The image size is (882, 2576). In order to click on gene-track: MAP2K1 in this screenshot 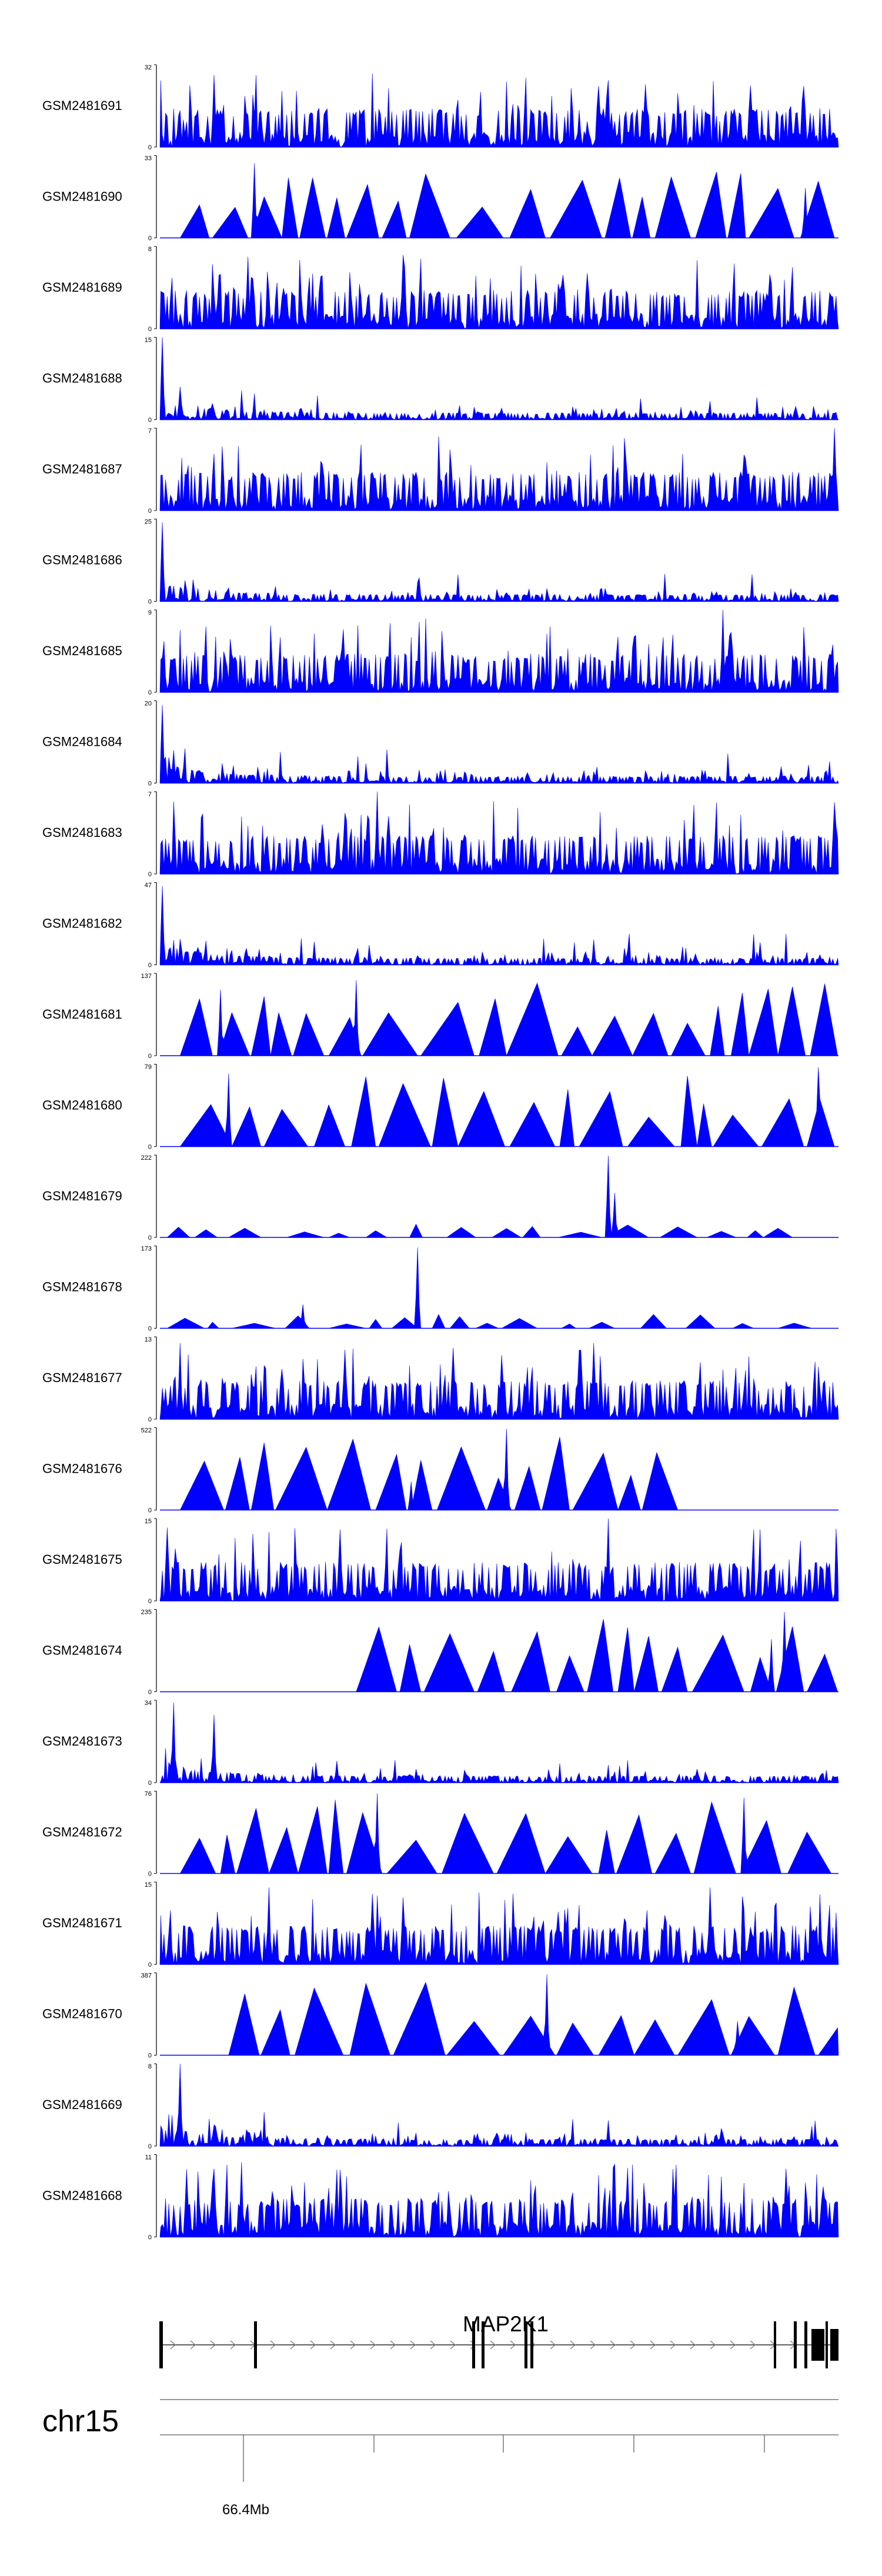, I will do `click(498, 2340)`.